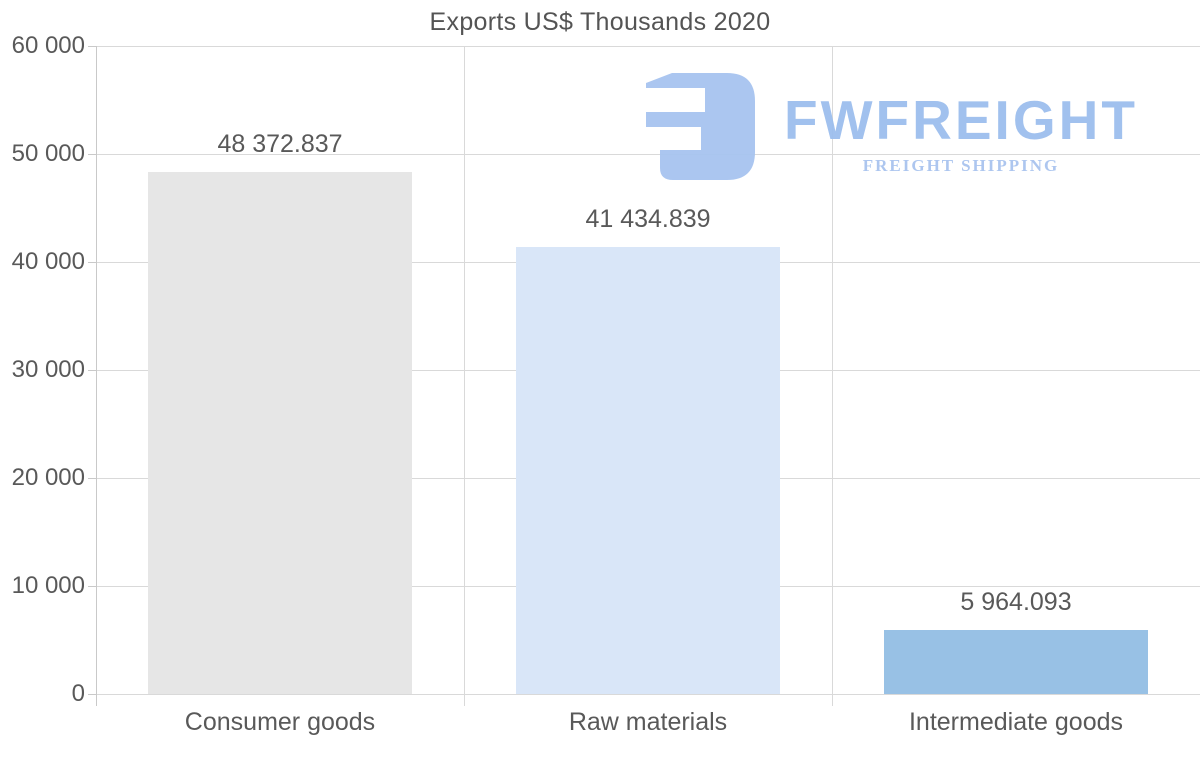  Describe the element at coordinates (1016, 722) in the screenshot. I see `category-label: Intermediate goods` at that location.